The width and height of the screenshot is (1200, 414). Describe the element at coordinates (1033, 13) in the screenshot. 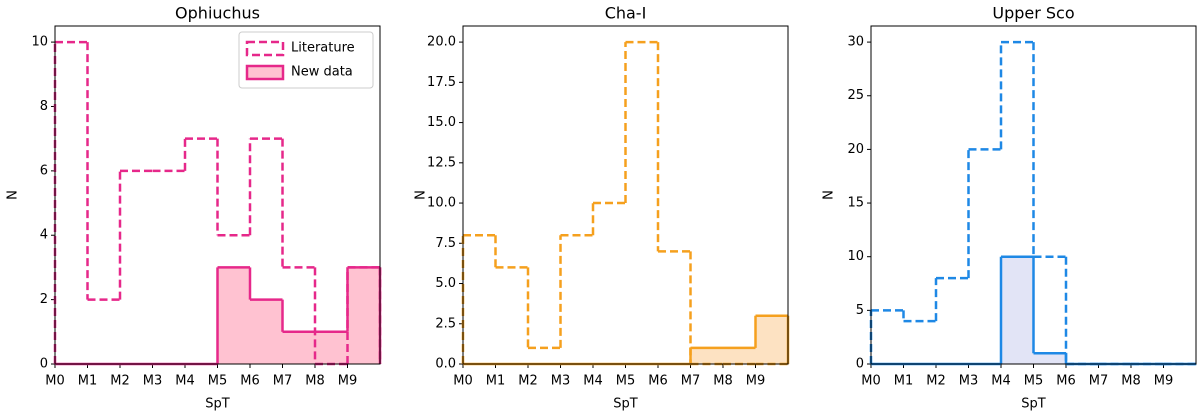

I see `chart-title: Upper Sco` at that location.